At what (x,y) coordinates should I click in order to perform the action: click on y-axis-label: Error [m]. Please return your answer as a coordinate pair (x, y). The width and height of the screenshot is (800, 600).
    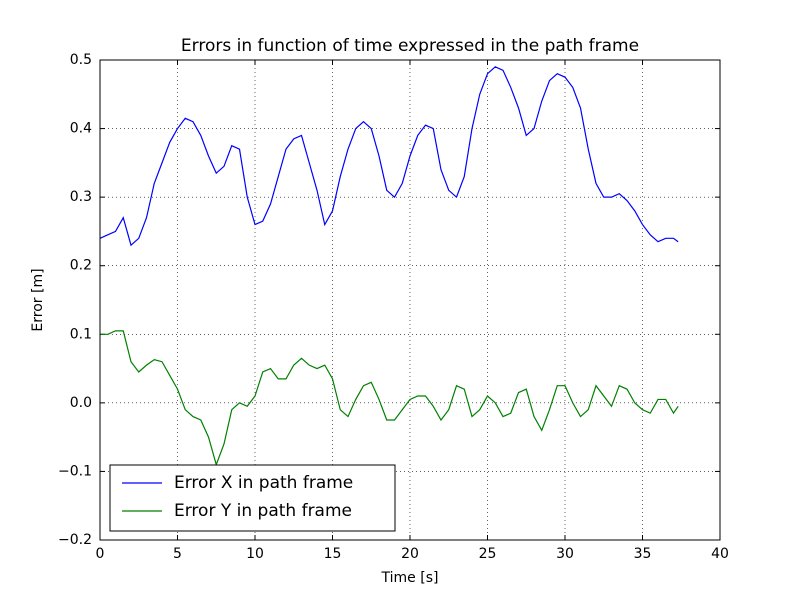
    Looking at the image, I should click on (38, 299).